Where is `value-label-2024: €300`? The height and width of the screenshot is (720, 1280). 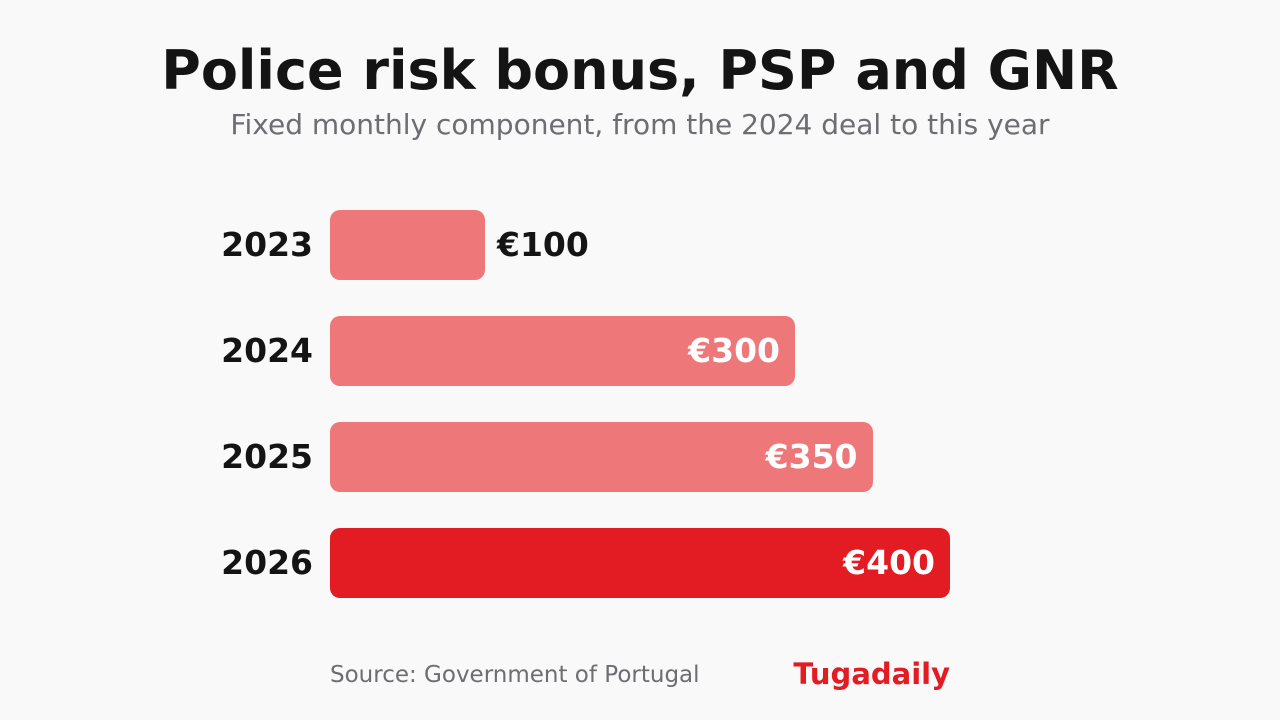
value-label-2024: €300 is located at coordinates (734, 350).